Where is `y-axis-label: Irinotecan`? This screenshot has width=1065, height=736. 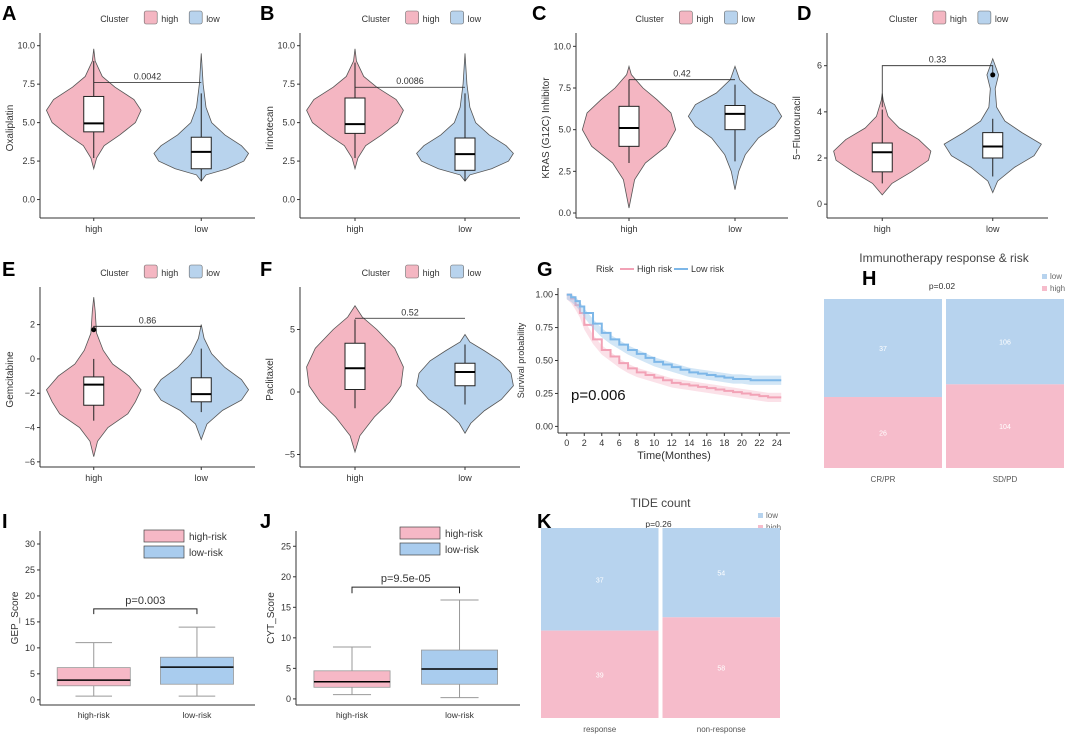 y-axis-label: Irinotecan is located at coordinates (270, 128).